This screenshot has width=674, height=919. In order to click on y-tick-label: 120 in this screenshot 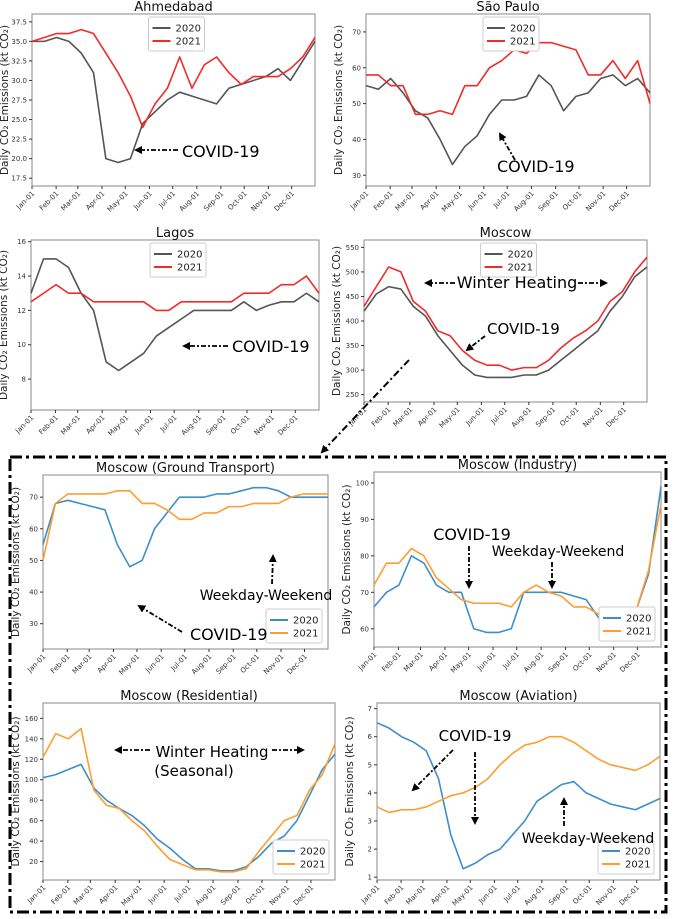, I will do `click(31, 760)`.